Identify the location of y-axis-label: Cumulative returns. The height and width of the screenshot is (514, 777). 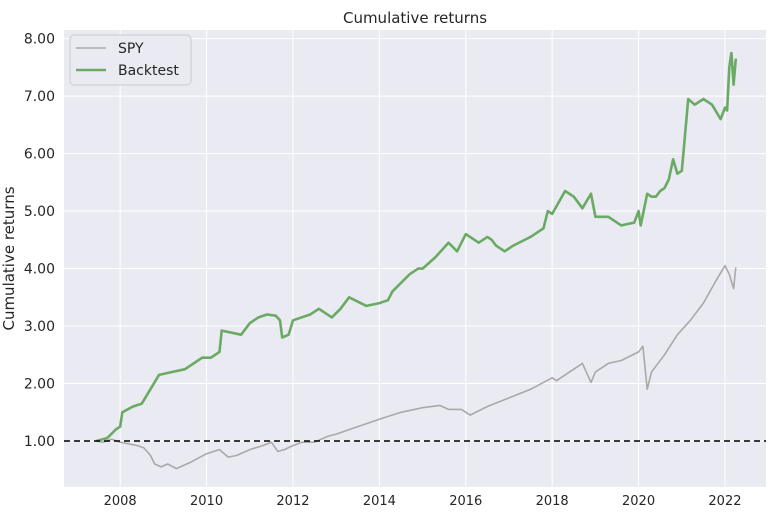
(9, 258).